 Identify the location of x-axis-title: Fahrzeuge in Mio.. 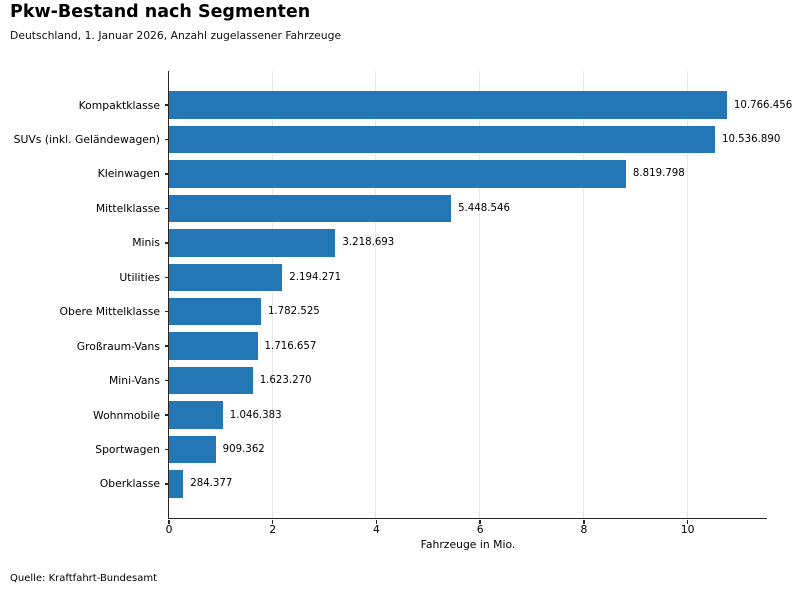
(468, 544).